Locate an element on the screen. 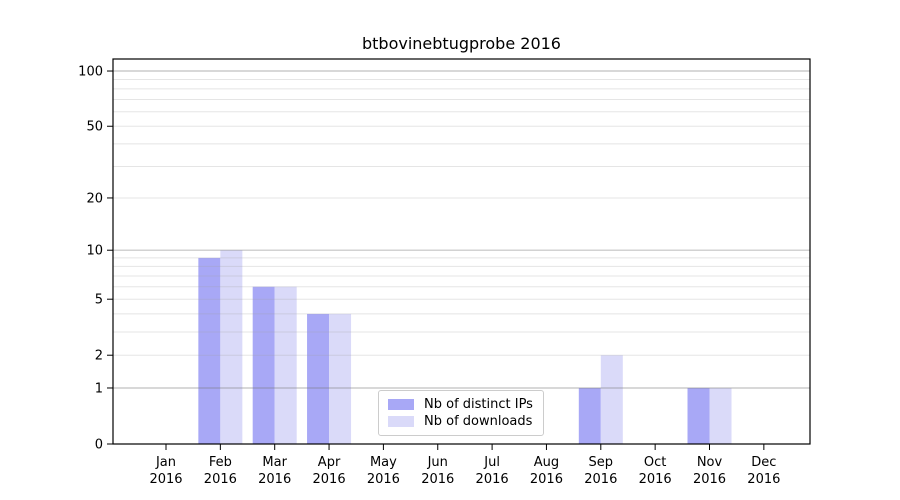  x-tick-label: May is located at coordinates (383, 462).